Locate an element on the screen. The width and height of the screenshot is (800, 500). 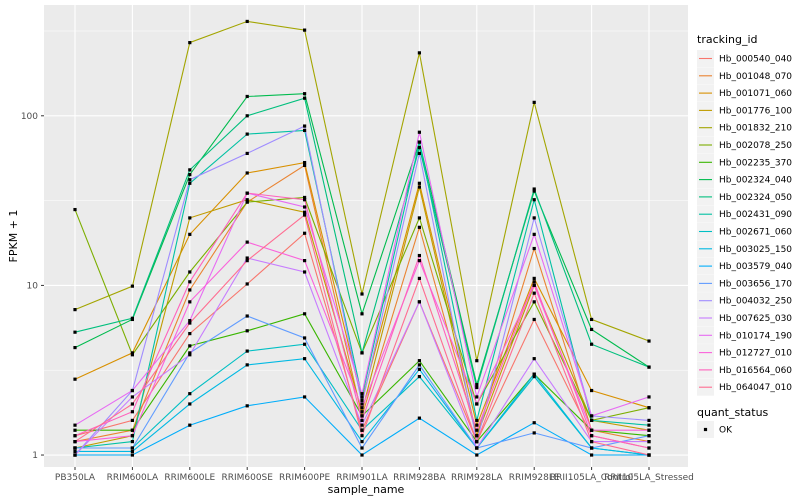
x-tick-label: RRIM600LE is located at coordinates (189, 478).